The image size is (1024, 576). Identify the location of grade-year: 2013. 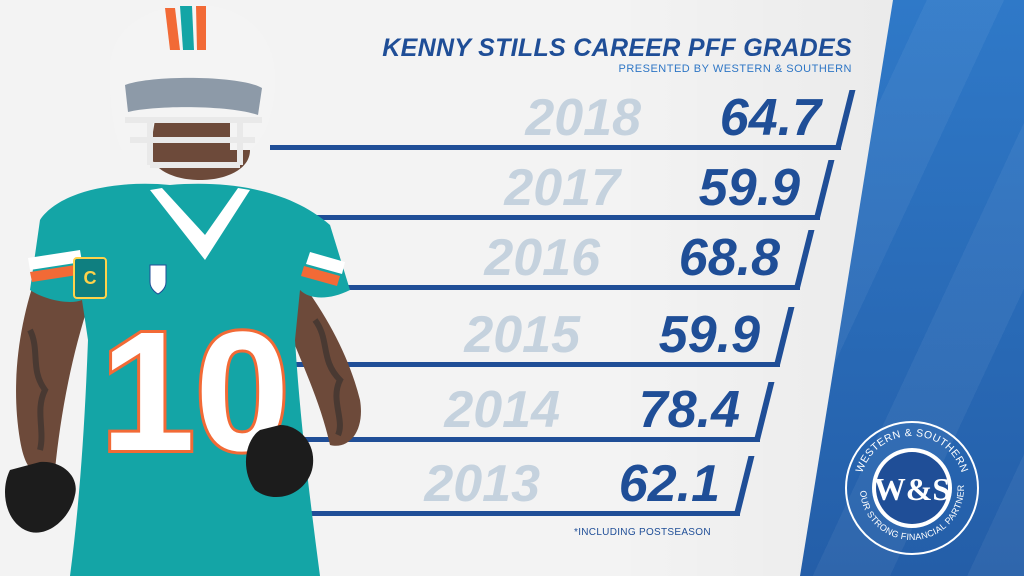
(482, 484).